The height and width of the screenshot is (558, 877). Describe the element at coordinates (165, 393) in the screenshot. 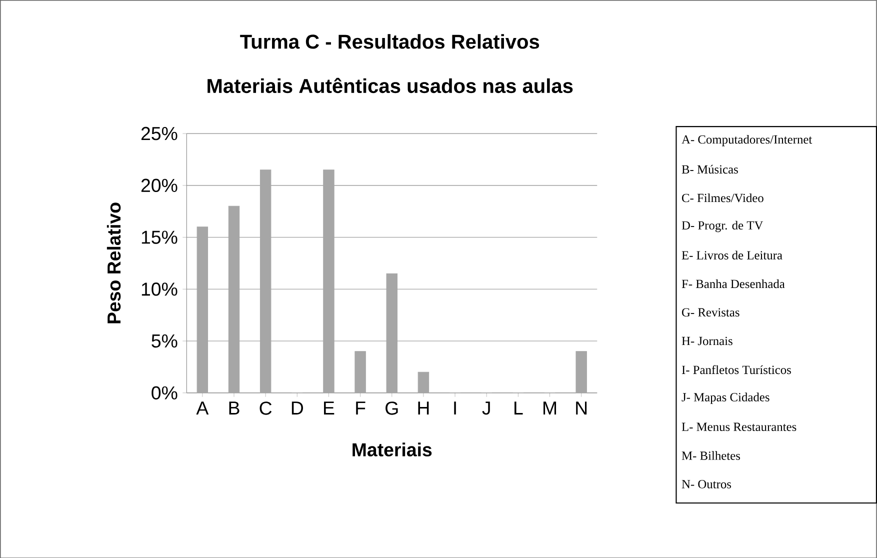

I see `y-tick-label: 0%` at that location.